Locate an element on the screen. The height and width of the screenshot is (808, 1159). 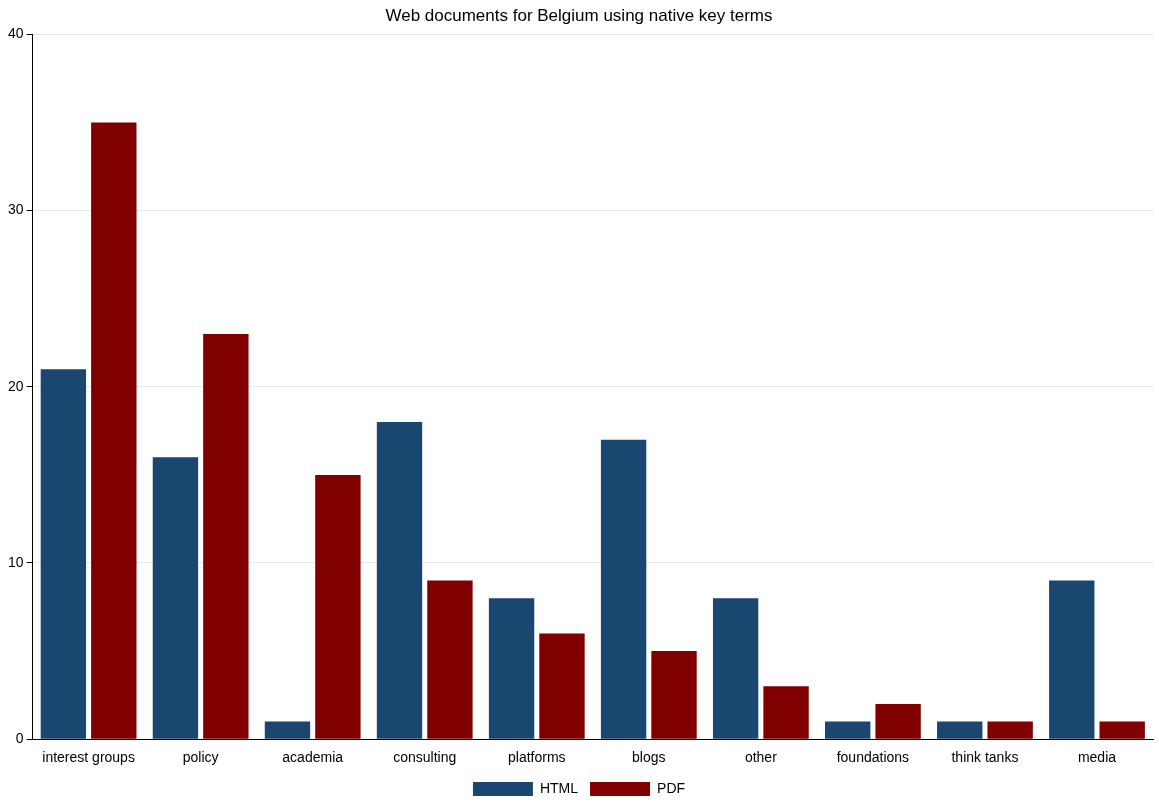
x-tick-label: platforms is located at coordinates (536, 757).